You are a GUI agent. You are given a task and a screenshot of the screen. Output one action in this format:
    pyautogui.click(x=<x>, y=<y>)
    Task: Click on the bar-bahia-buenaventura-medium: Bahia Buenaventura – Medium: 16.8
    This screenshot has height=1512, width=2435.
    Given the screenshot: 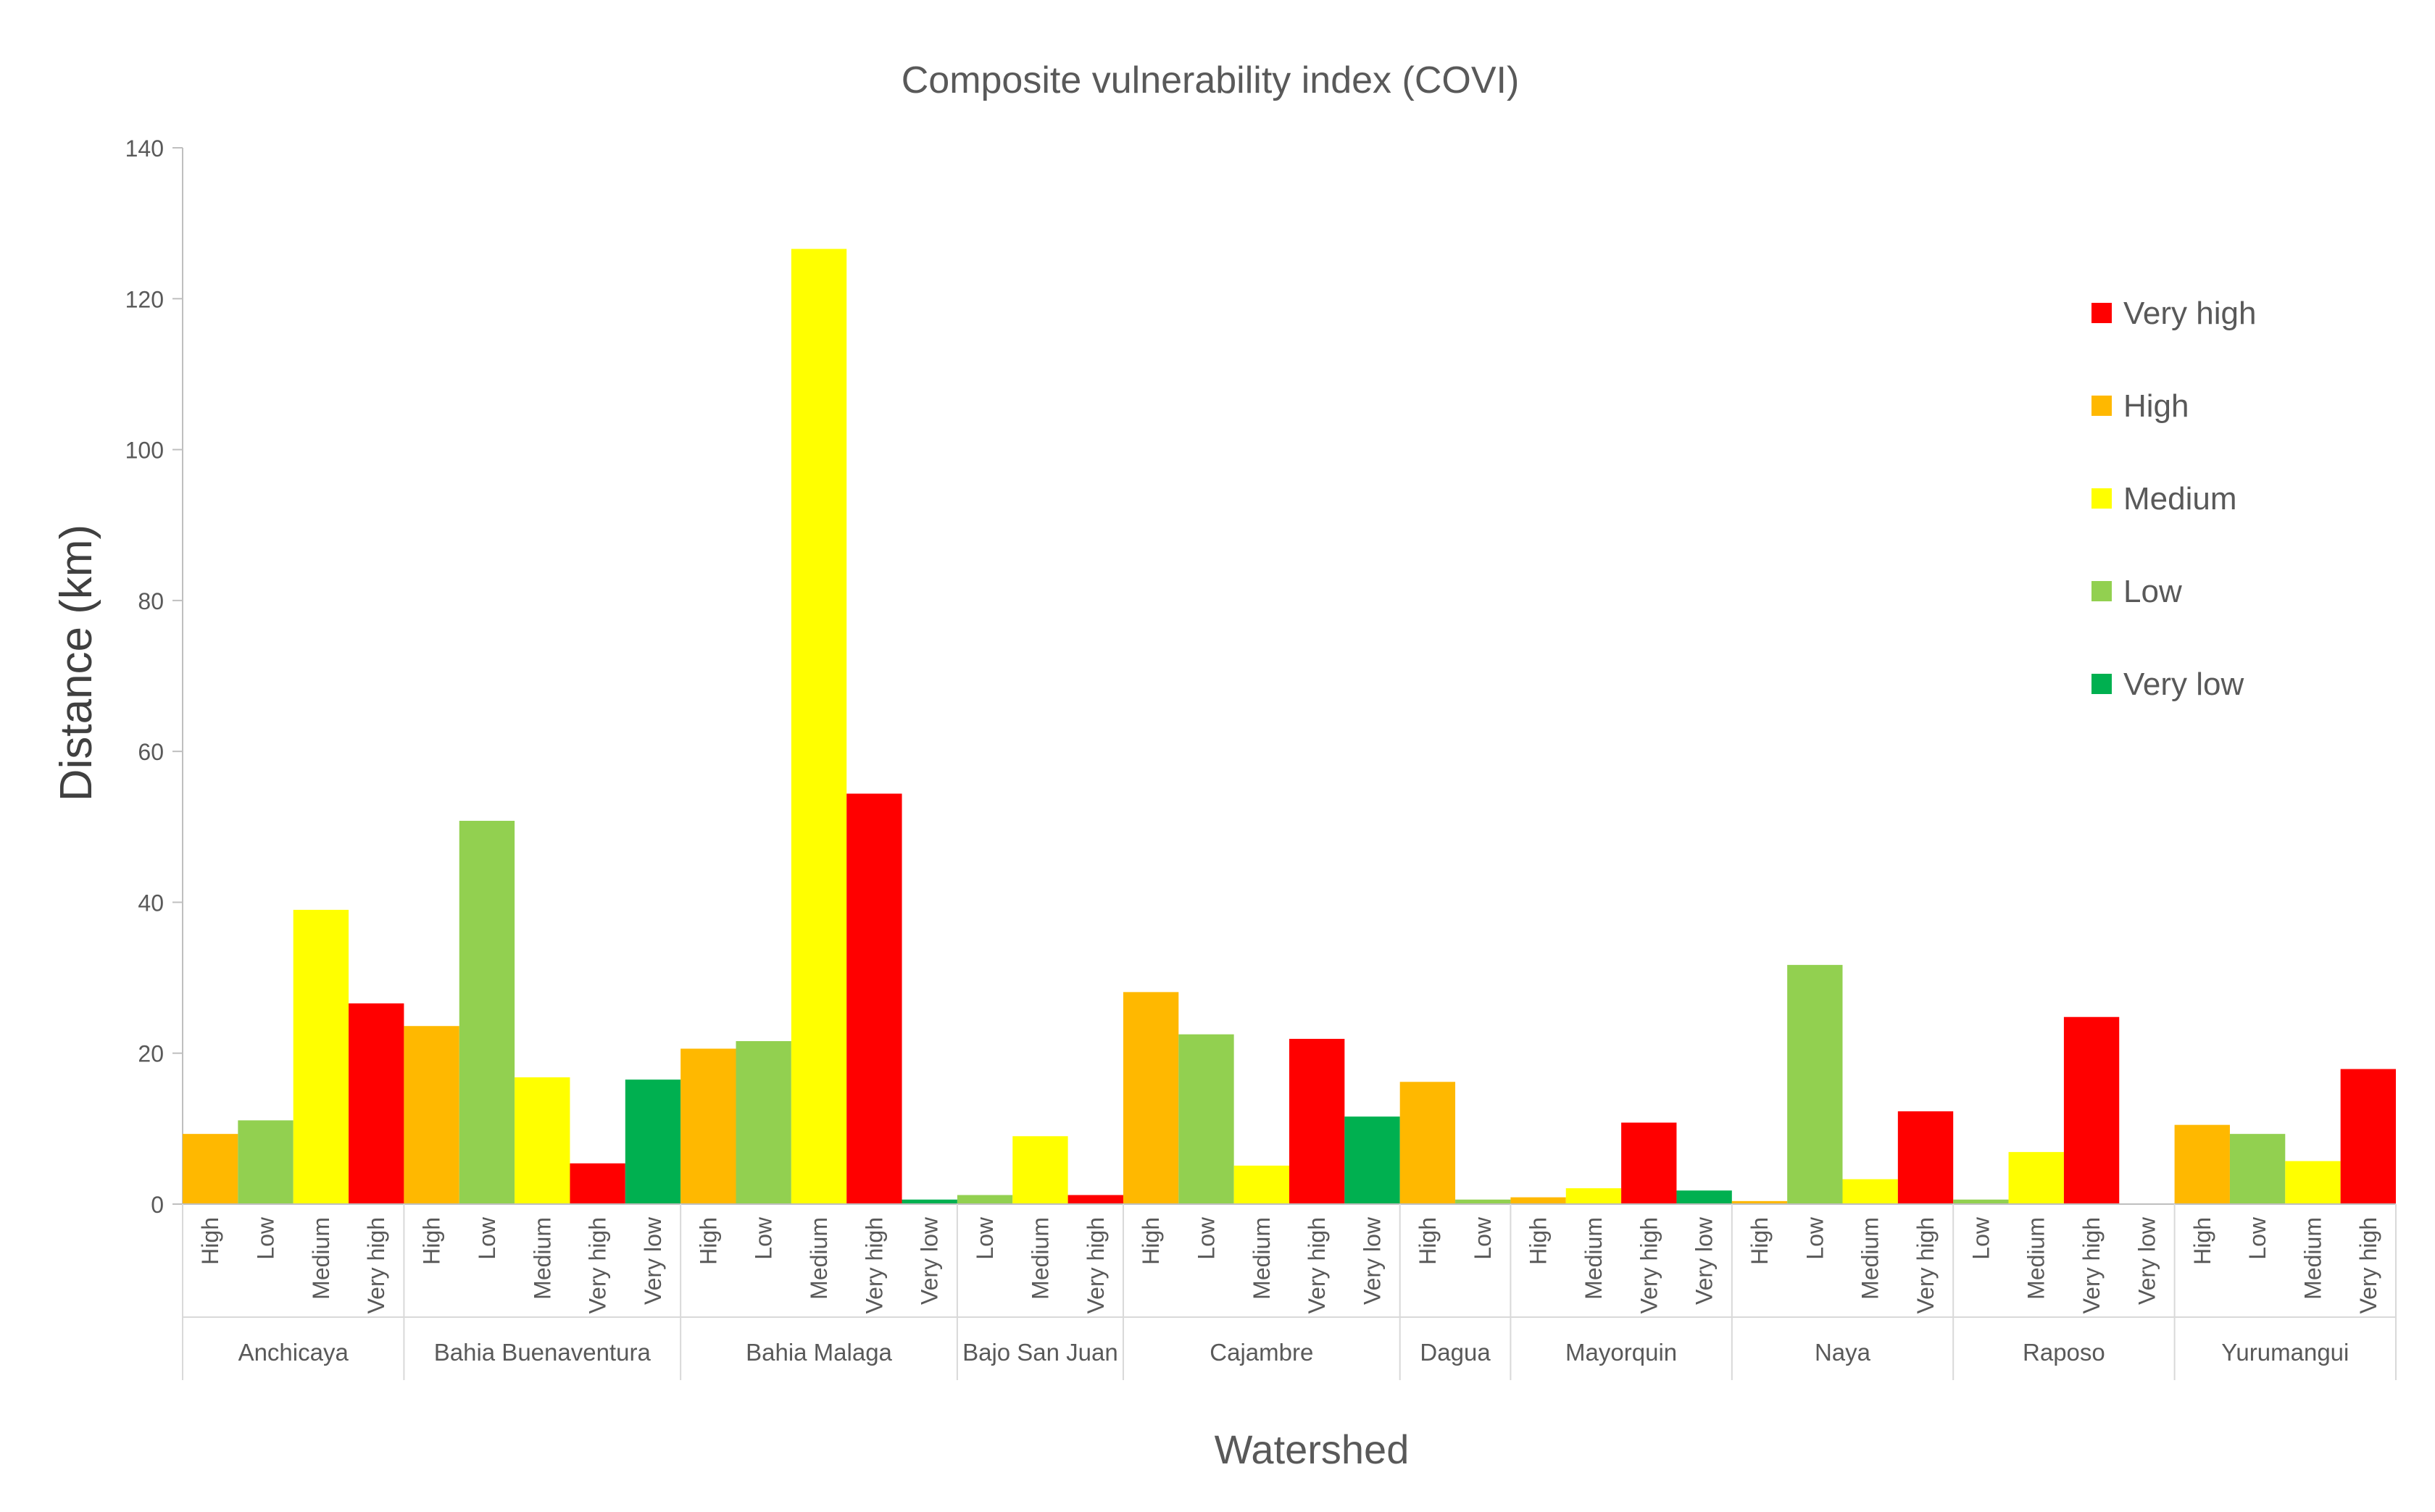 What is the action you would take?
    pyautogui.click(x=542, y=1140)
    